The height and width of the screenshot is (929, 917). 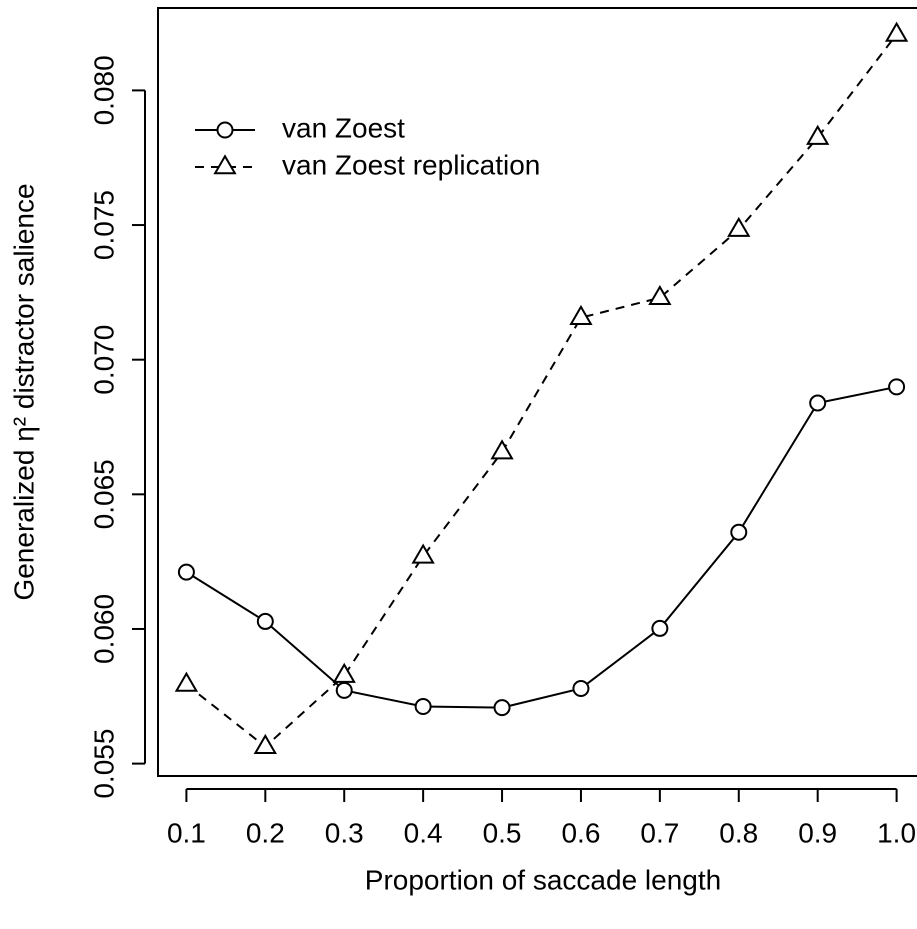 What do you see at coordinates (103, 90) in the screenshot?
I see `y-tick-label: 0.080` at bounding box center [103, 90].